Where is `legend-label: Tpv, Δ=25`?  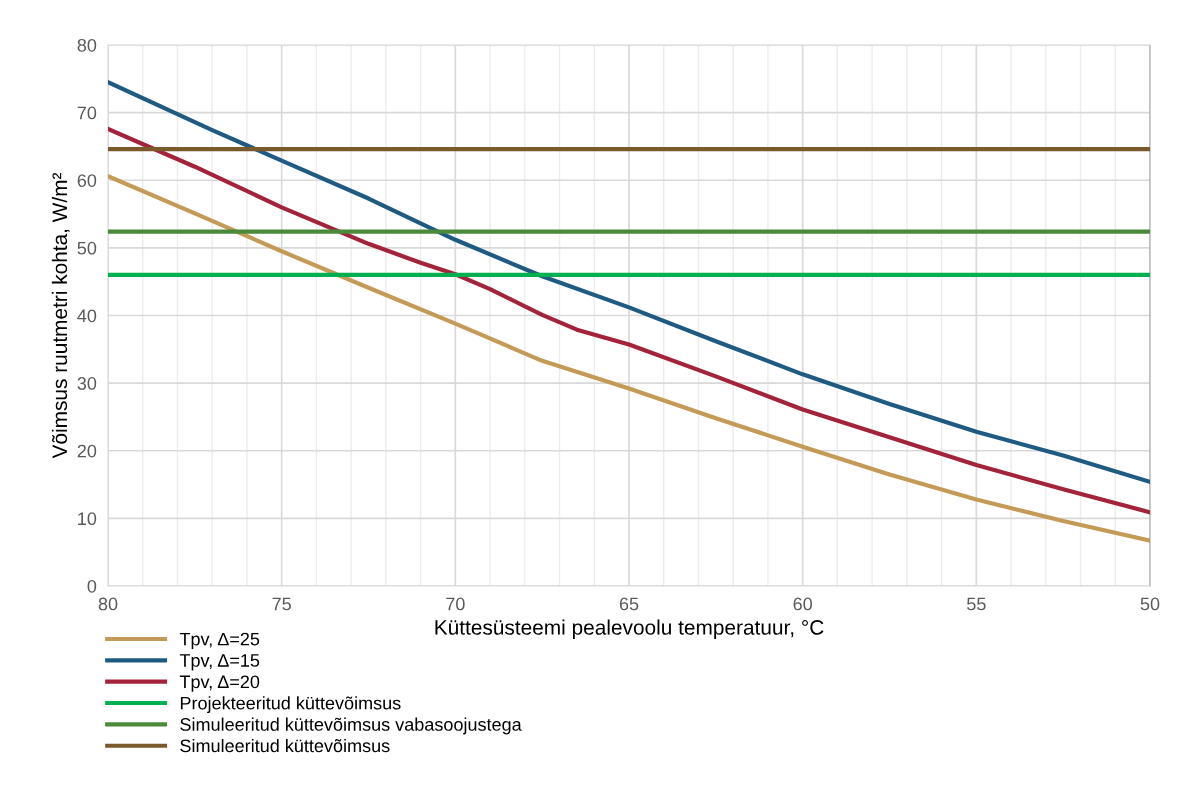
legend-label: Tpv, Δ=25 is located at coordinates (219, 641).